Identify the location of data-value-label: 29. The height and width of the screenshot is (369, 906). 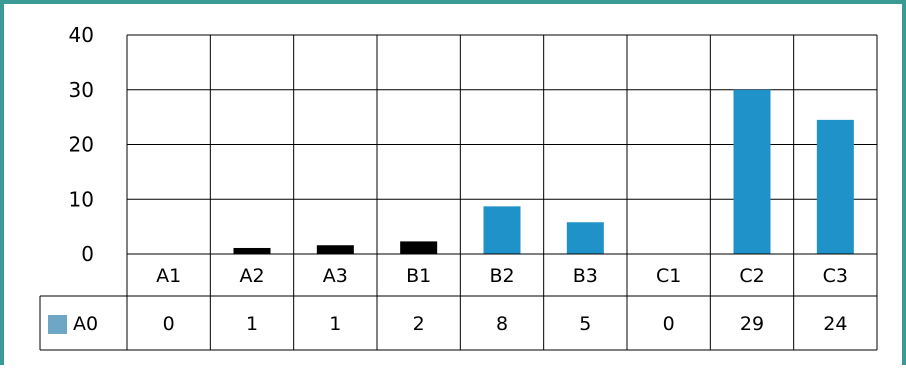
(752, 324).